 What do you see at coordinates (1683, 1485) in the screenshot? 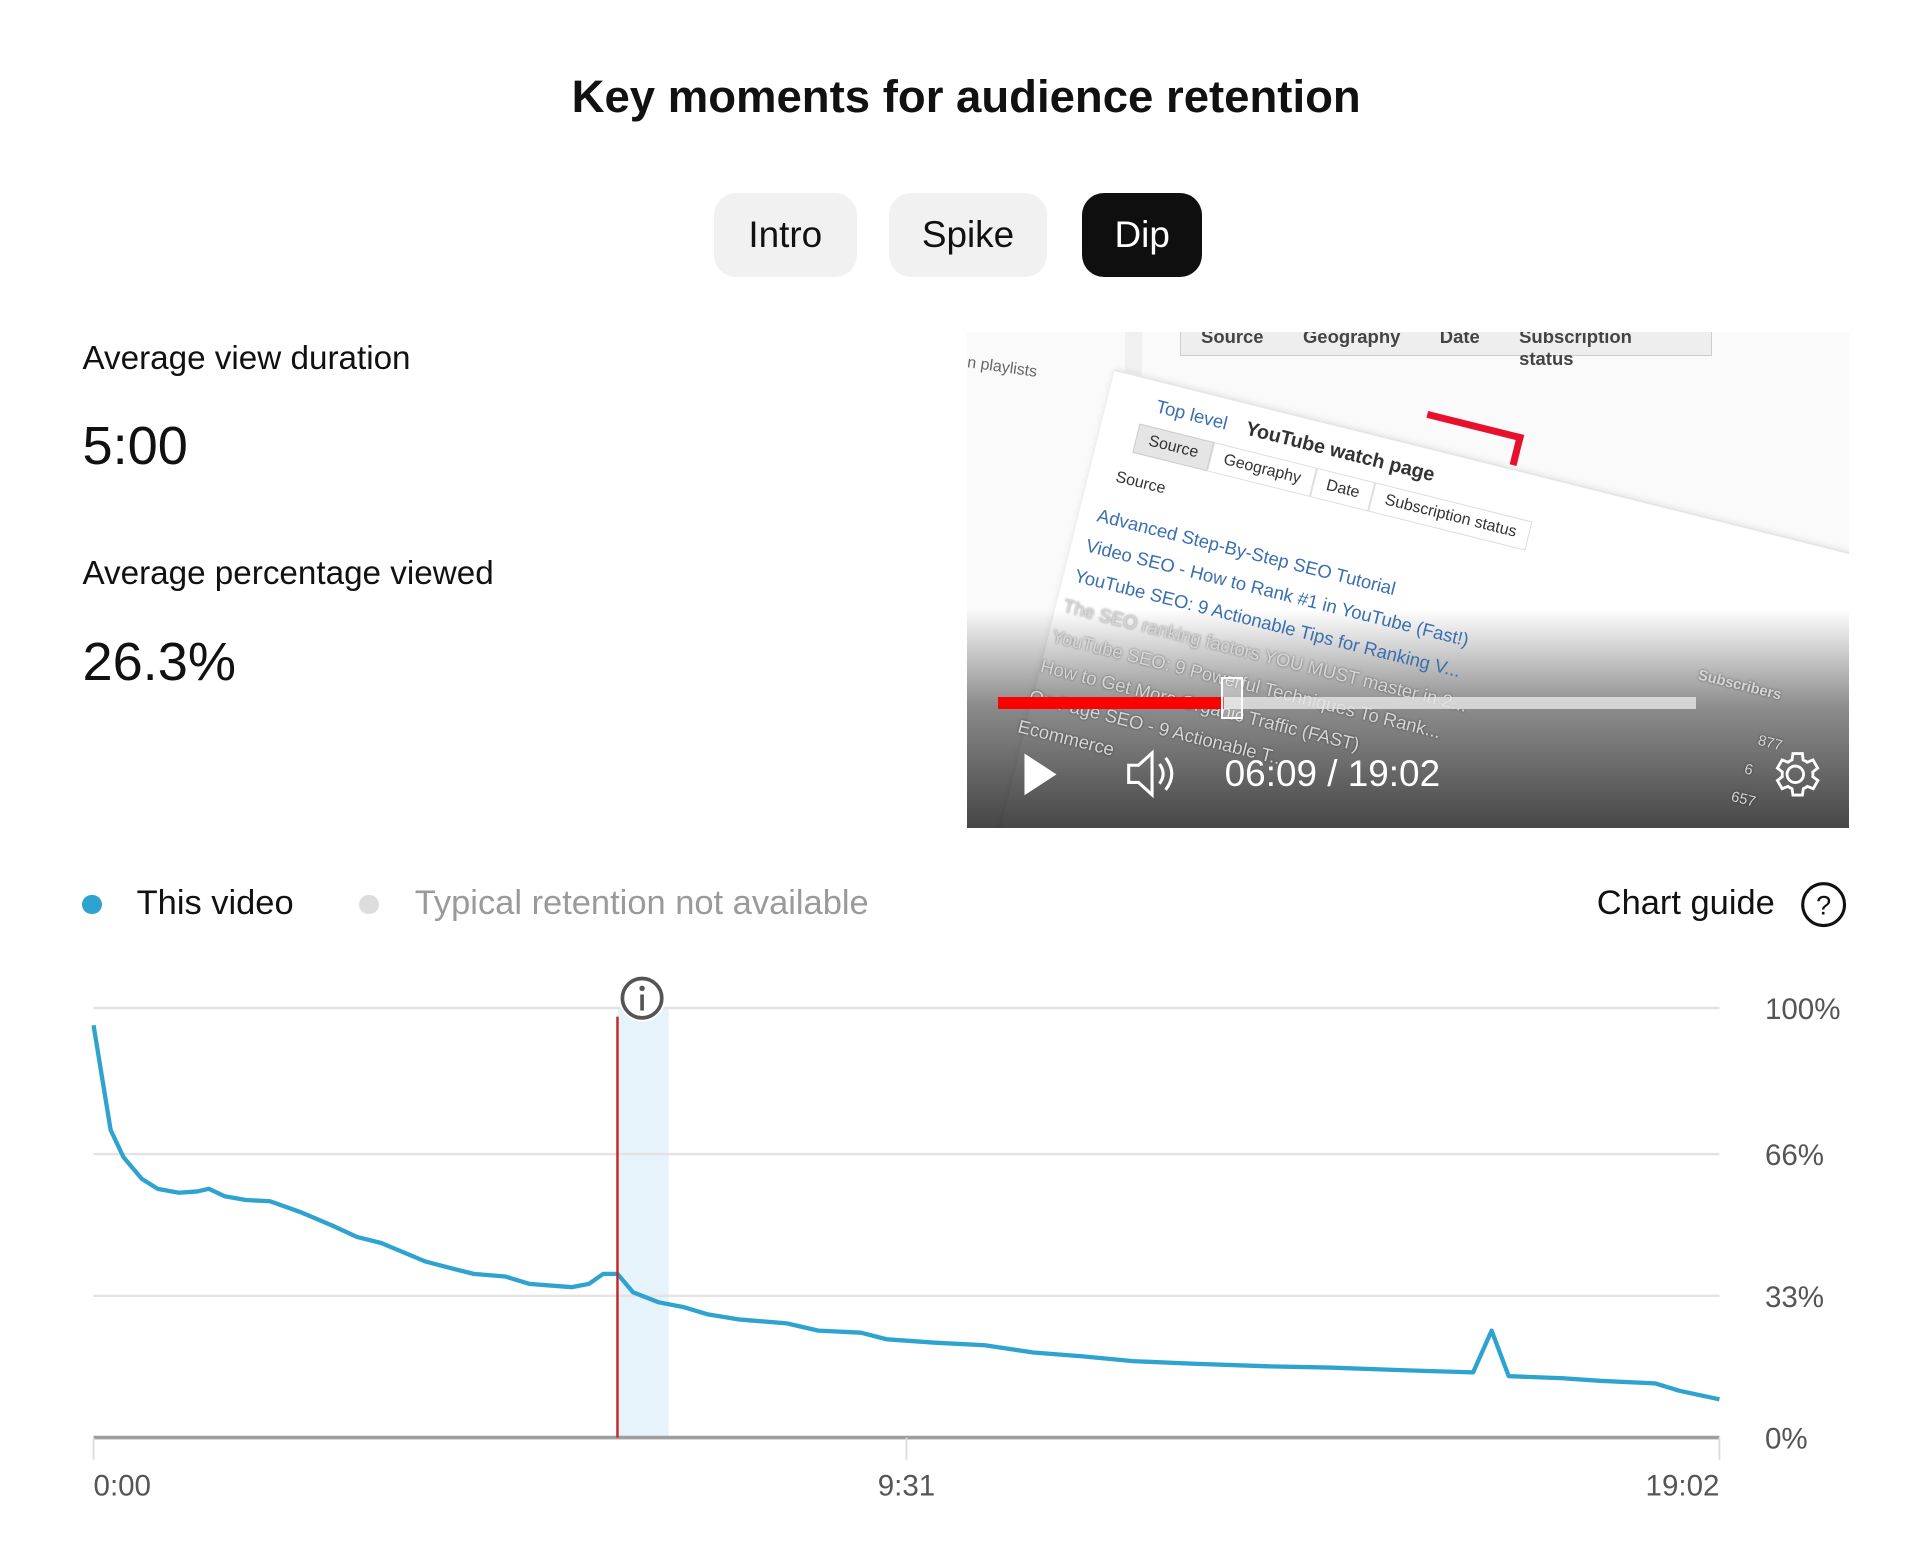
I see `x-tick-label: 19:02` at bounding box center [1683, 1485].